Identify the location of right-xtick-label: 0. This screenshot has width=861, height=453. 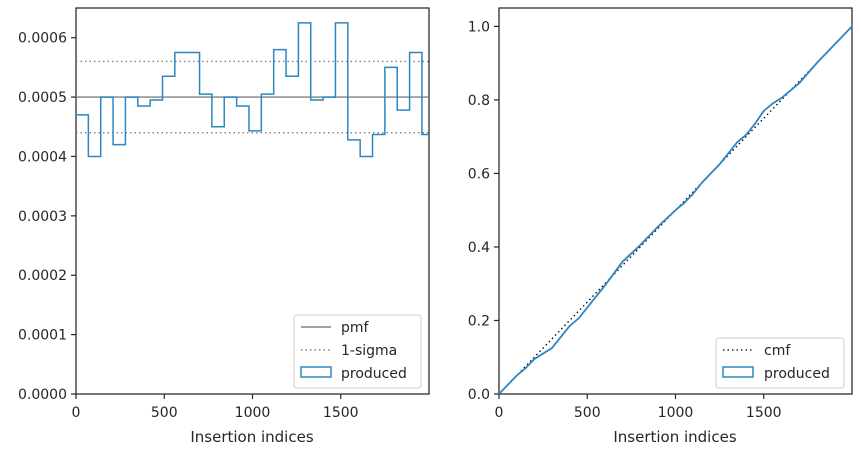
(499, 413).